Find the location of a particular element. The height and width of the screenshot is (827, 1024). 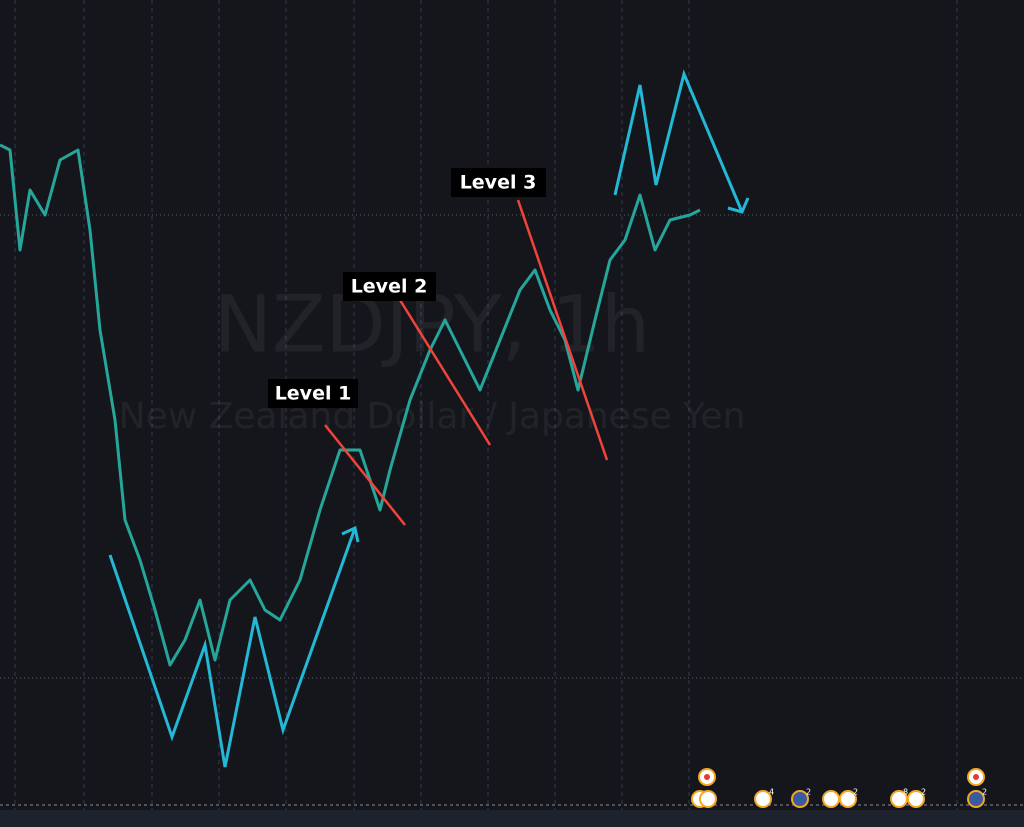

level-label: Level 2 is located at coordinates (389, 287).